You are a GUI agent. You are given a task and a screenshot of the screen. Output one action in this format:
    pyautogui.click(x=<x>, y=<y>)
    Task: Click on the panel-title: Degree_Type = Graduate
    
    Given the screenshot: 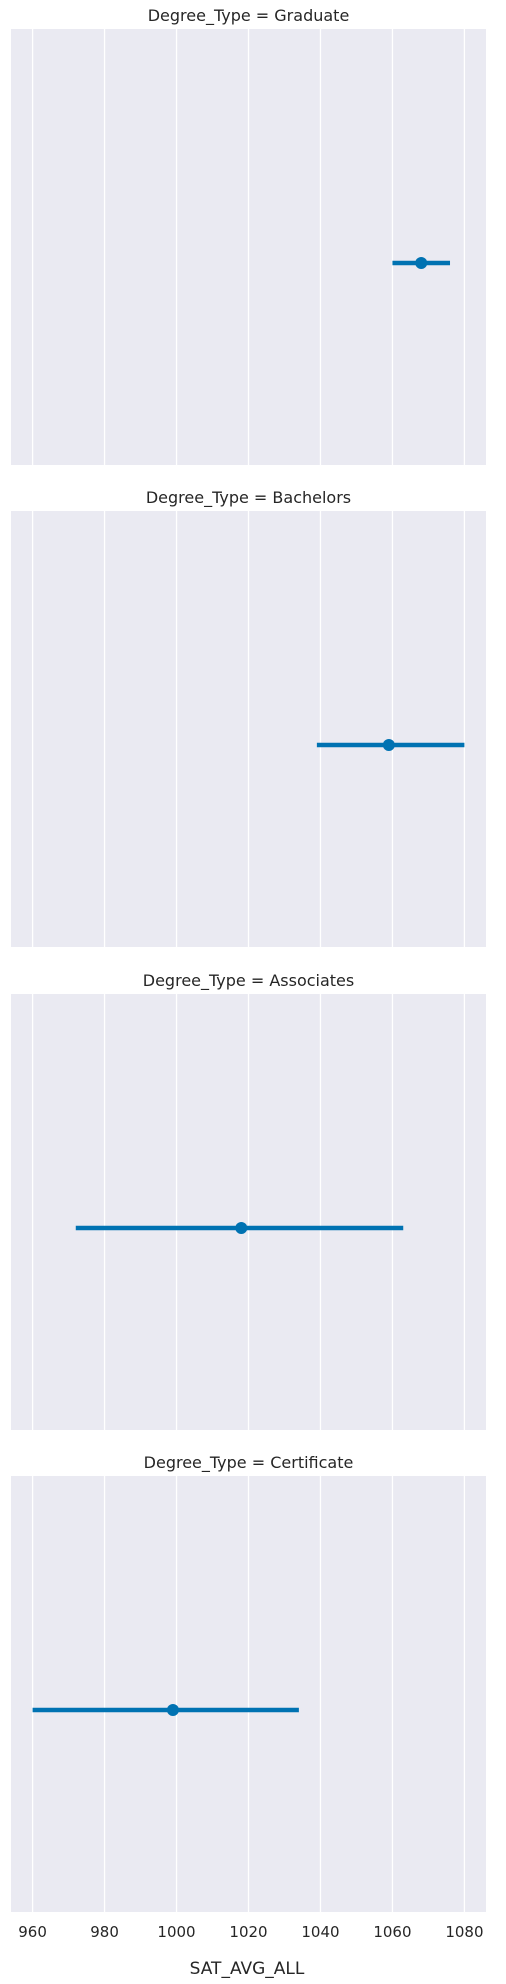 What is the action you would take?
    pyautogui.click(x=249, y=16)
    